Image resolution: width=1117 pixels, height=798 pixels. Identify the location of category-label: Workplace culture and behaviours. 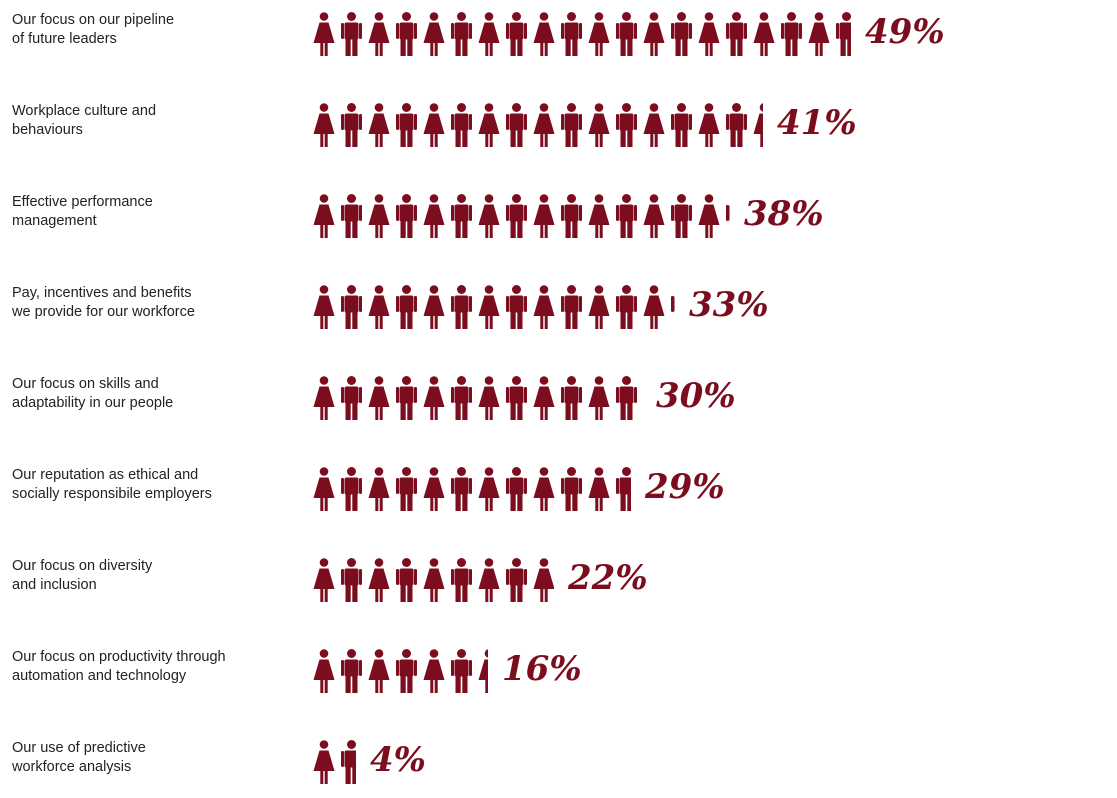
(84, 120).